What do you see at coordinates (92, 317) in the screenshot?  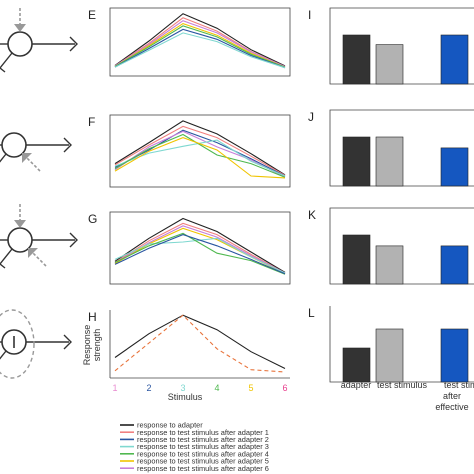 I see `panel-letter: H` at bounding box center [92, 317].